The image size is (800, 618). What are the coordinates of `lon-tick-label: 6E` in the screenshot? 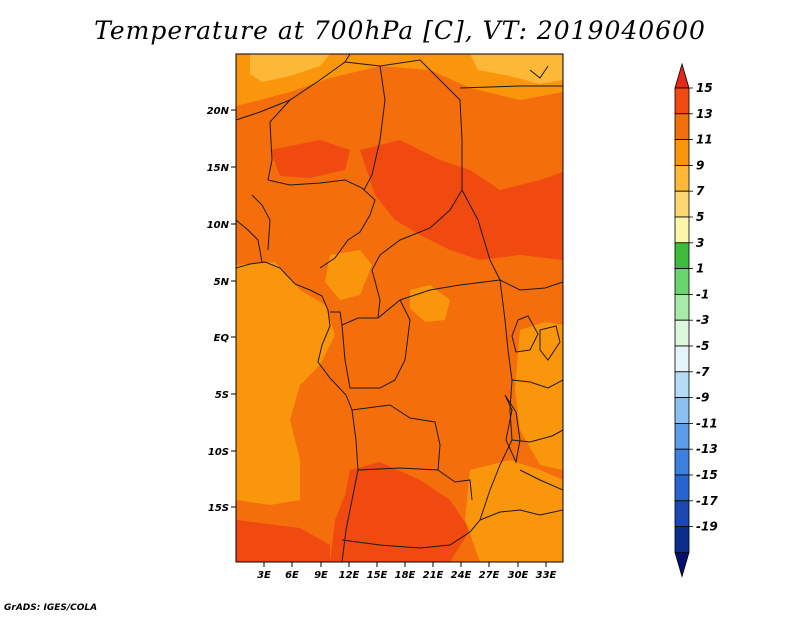 It's located at (292, 575).